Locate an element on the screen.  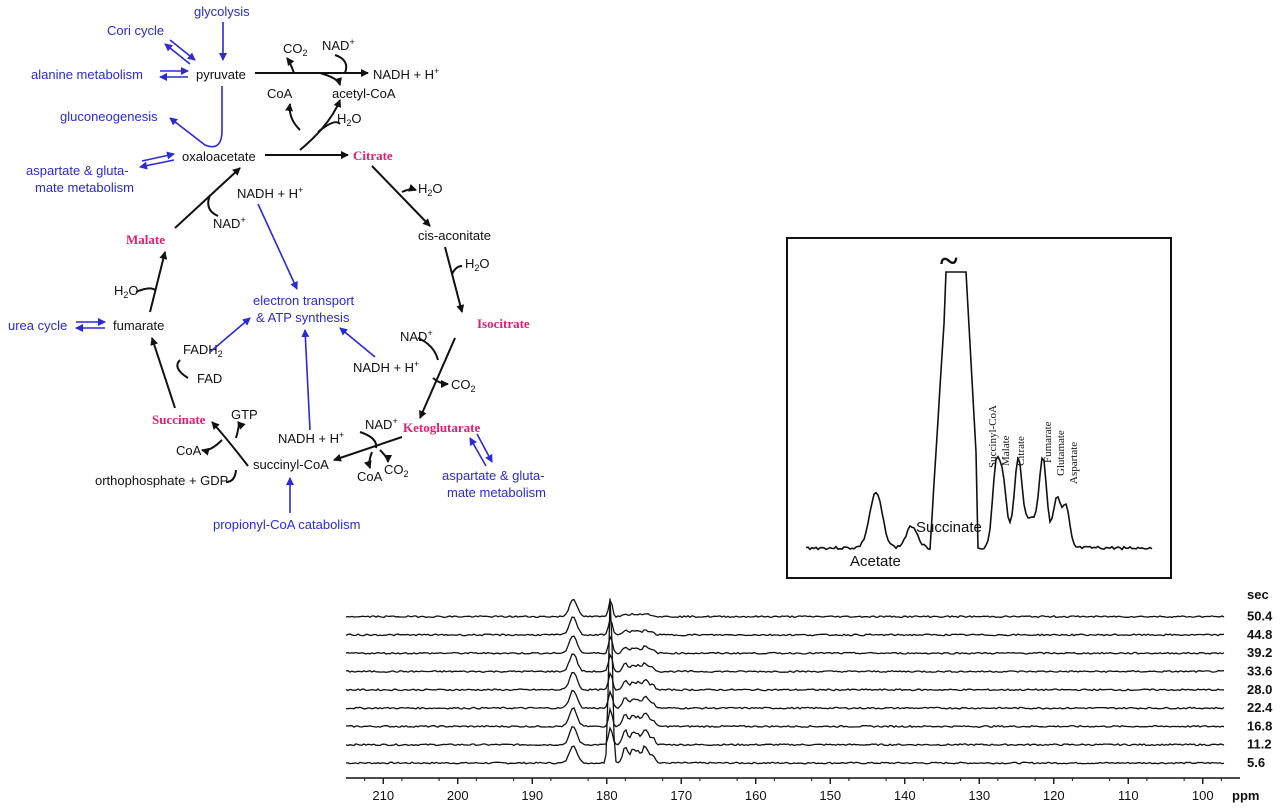
acetyl-to-citrate-arrow is located at coordinates (320, 125).